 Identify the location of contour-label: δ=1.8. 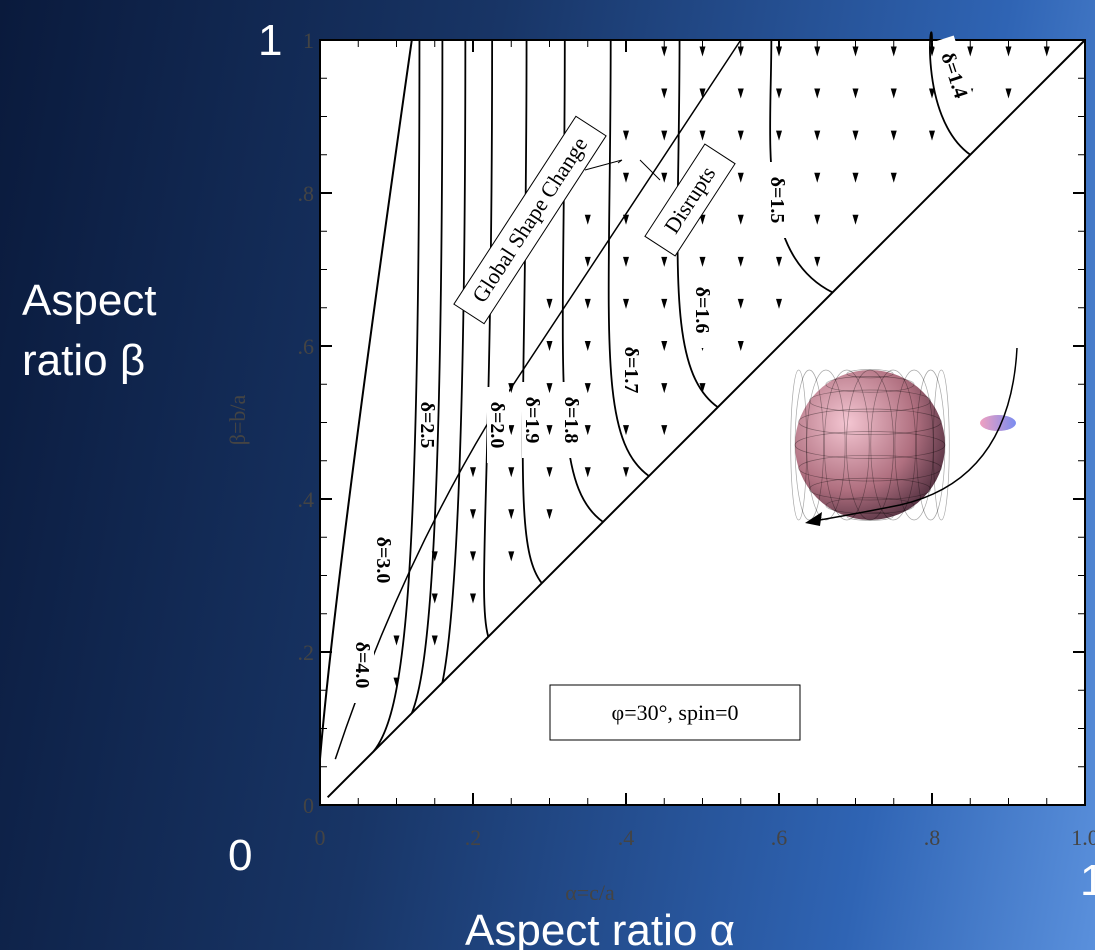
(571, 420).